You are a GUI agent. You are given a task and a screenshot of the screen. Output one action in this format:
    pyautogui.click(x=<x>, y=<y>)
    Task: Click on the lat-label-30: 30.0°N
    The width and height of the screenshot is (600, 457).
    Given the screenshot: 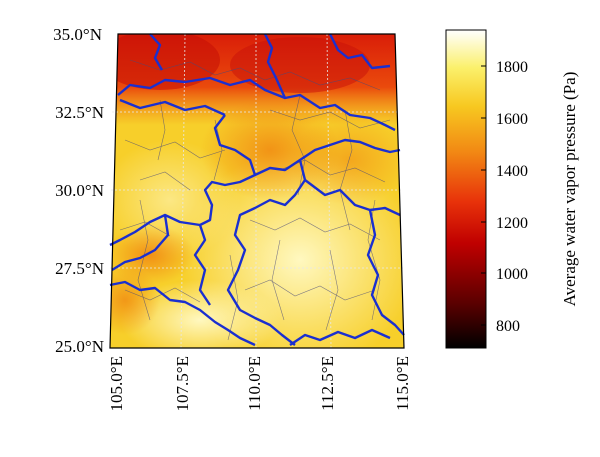 What is the action you would take?
    pyautogui.click(x=79, y=190)
    